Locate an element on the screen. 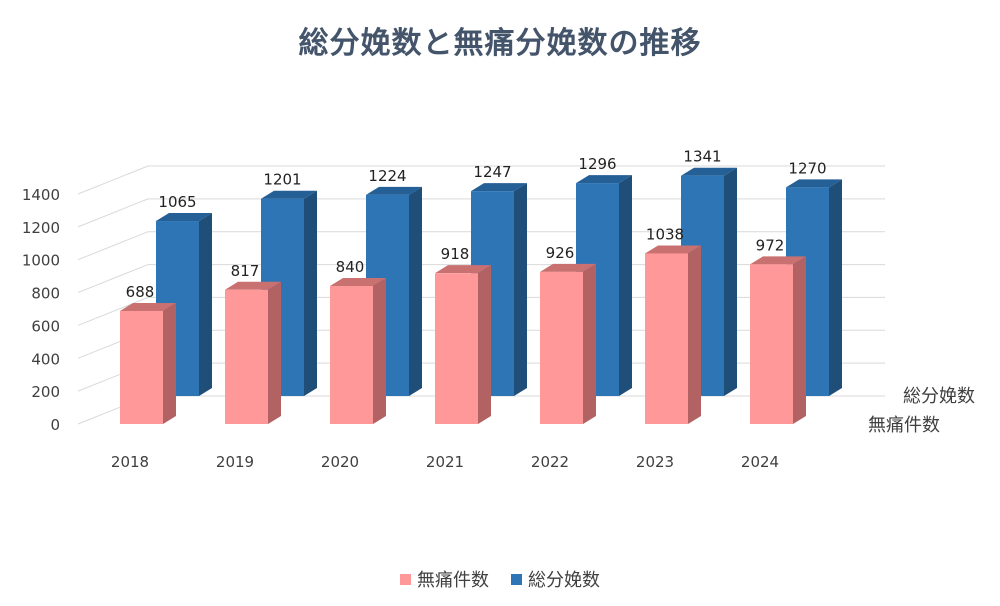  data-label-total: 1270 is located at coordinates (807, 168).